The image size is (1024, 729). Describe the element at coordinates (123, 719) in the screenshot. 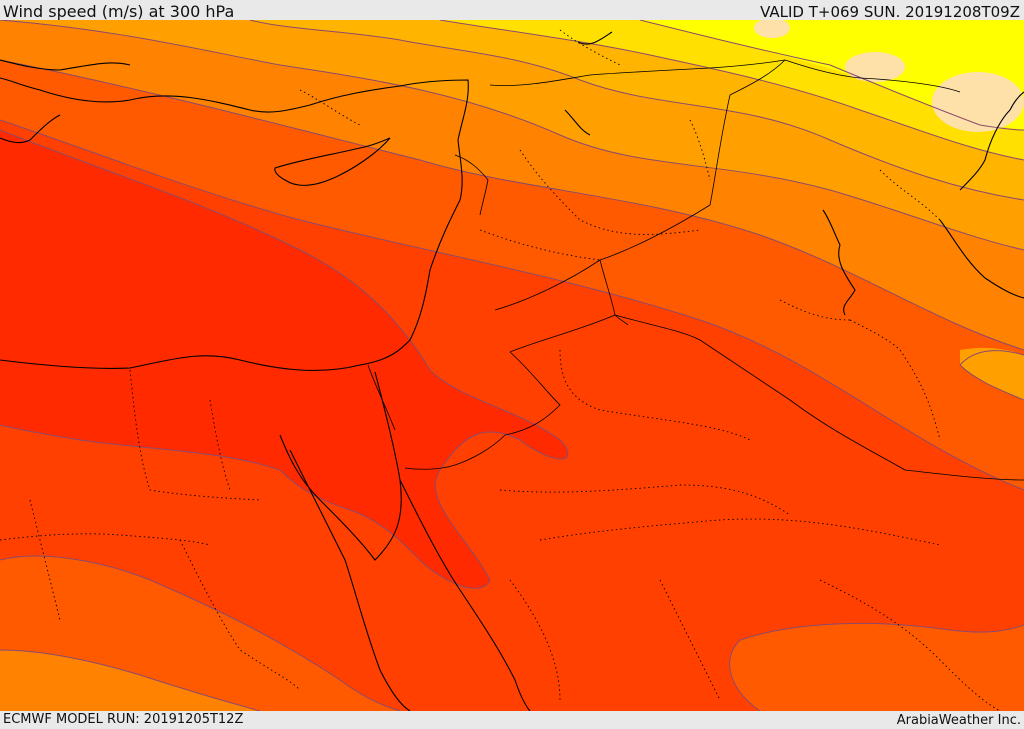

I see `model-run-label: ECMWF MODEL RUN: 20191205T12Z` at that location.